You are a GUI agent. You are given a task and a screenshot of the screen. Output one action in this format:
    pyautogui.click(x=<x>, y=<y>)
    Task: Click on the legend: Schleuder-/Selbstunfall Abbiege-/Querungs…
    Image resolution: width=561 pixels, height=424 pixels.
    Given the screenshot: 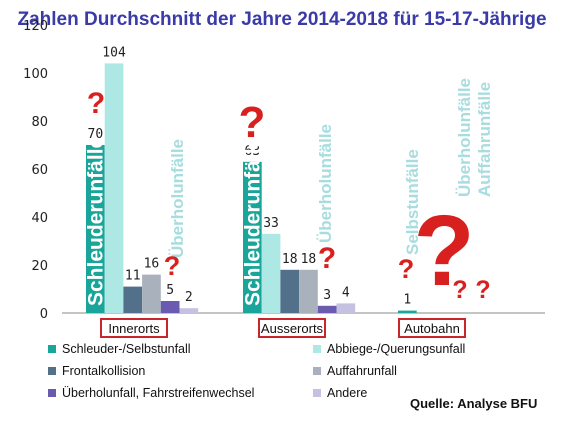 What is the action you would take?
    pyautogui.click(x=256, y=371)
    